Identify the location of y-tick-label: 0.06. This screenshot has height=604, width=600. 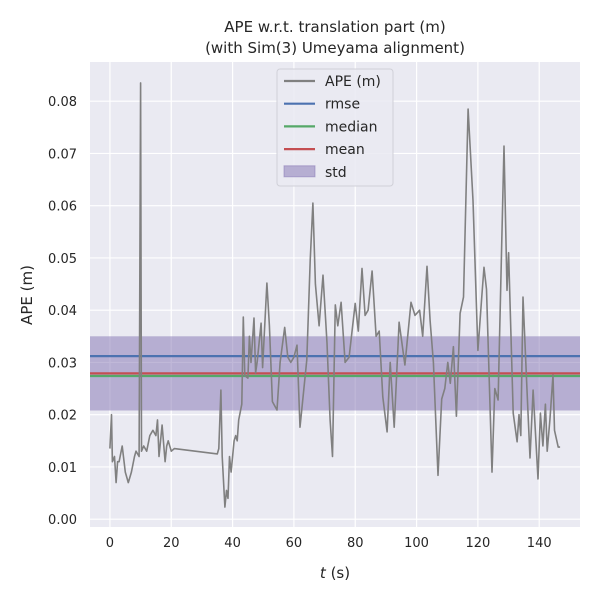
(62, 207).